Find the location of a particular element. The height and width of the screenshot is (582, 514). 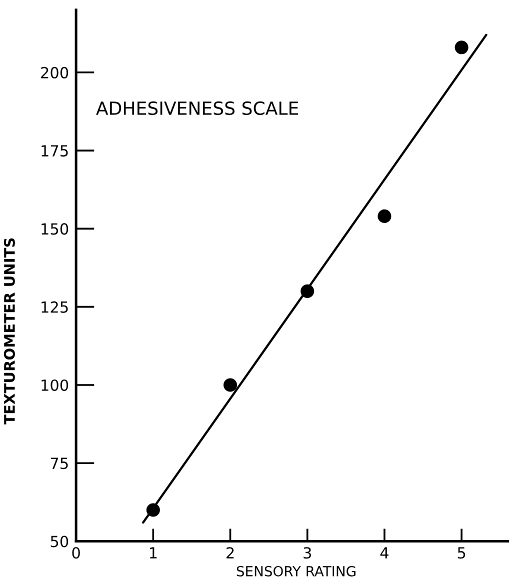

x-tick-label: 1 is located at coordinates (153, 552).